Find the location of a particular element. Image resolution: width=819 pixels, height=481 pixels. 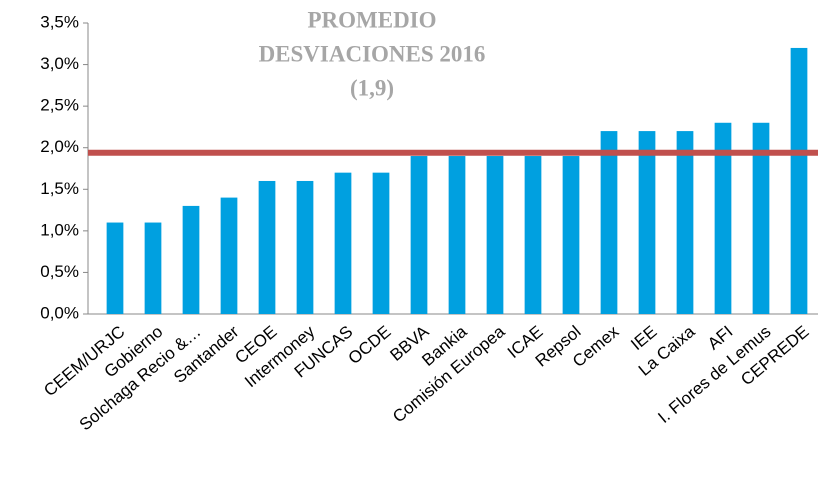

y-tick-label: 3,0% is located at coordinates (59, 63).